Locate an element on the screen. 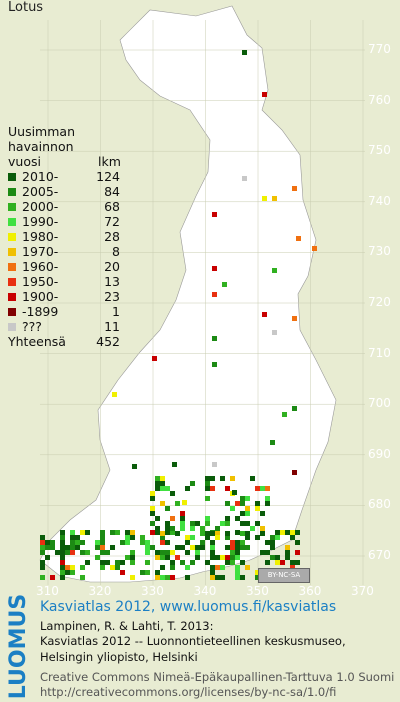  luomus-logo-text: LUOMUS is located at coordinates (19, 646).